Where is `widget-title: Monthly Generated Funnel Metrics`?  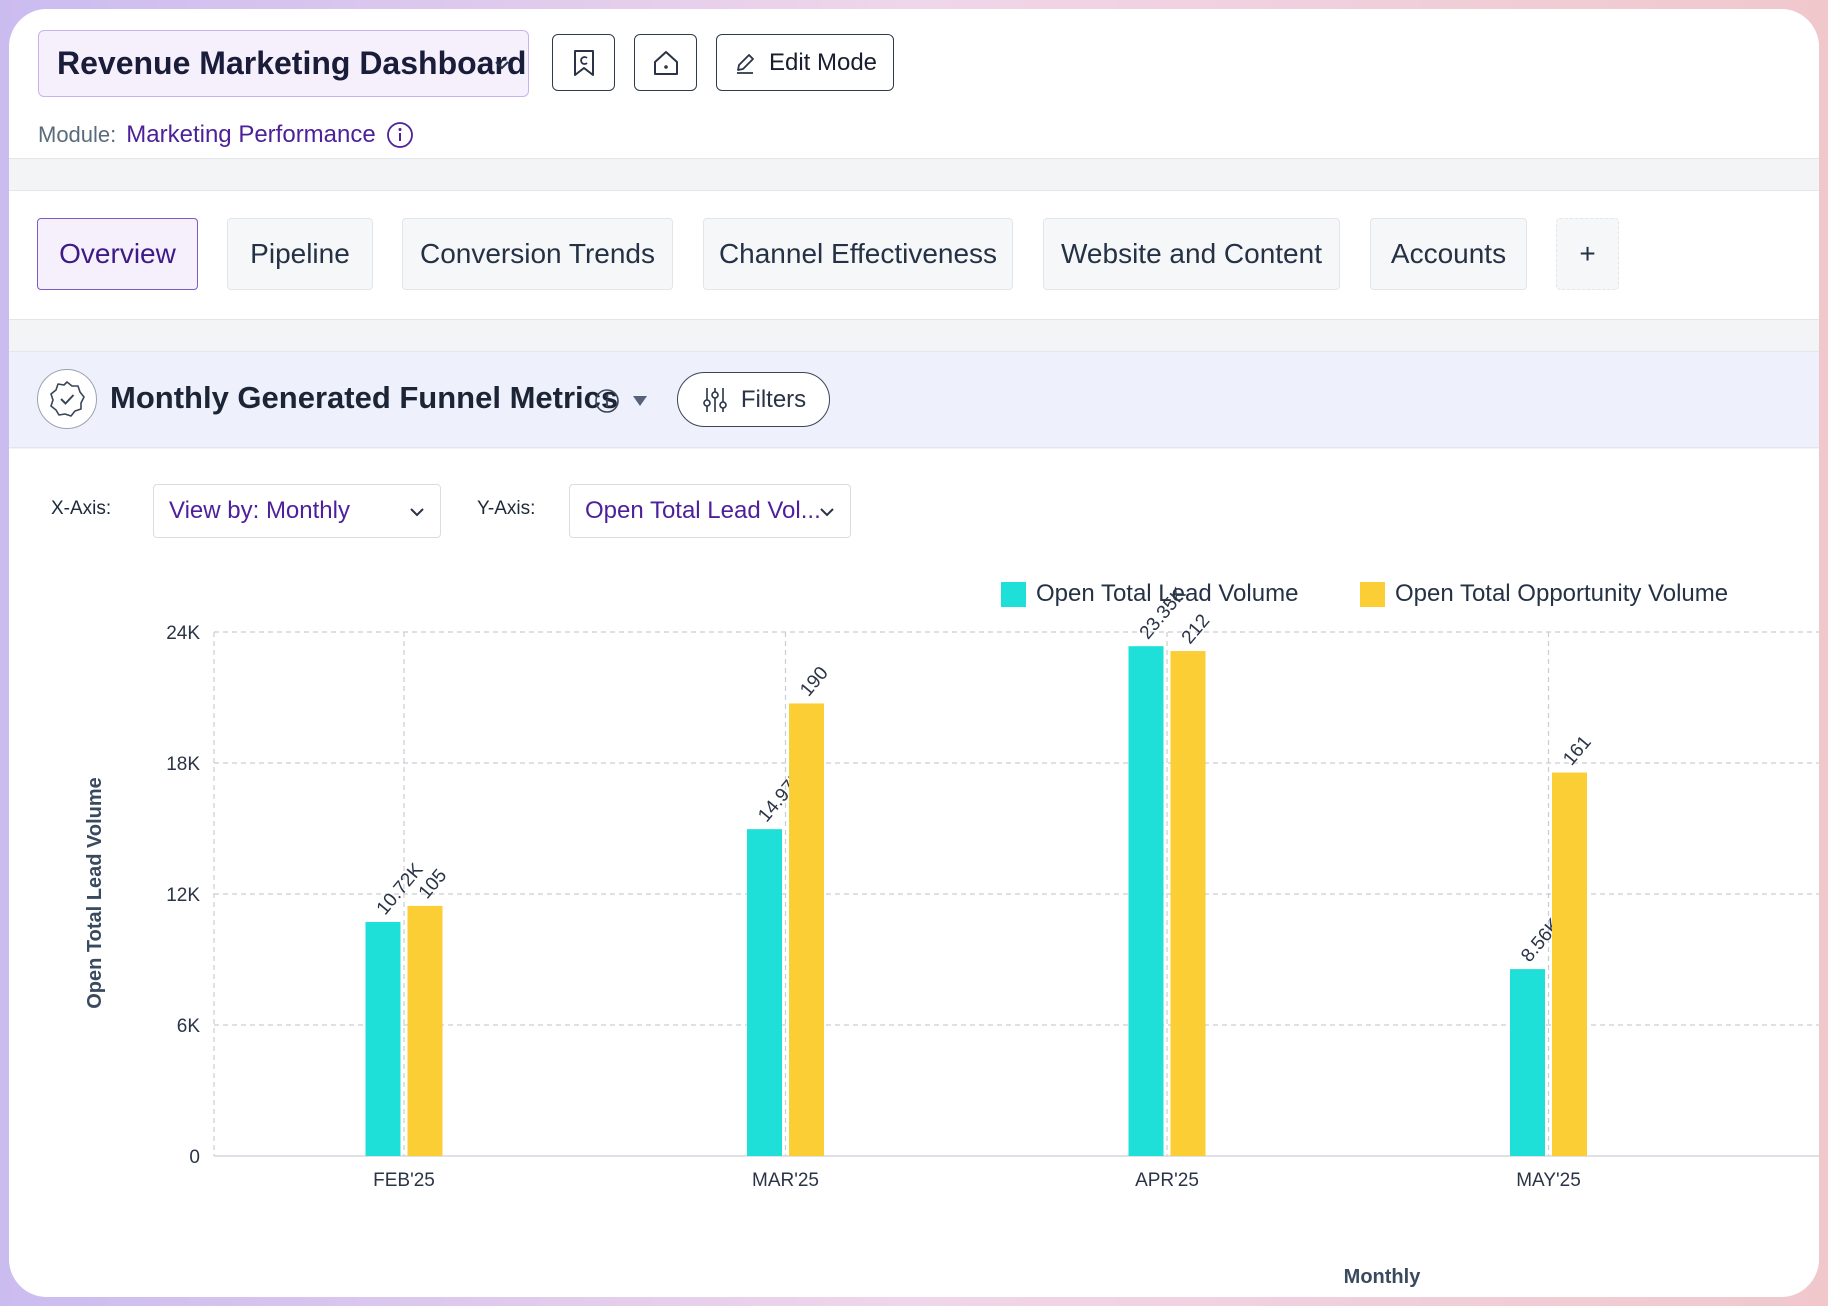 widget-title: Monthly Generated Funnel Metrics is located at coordinates (364, 397).